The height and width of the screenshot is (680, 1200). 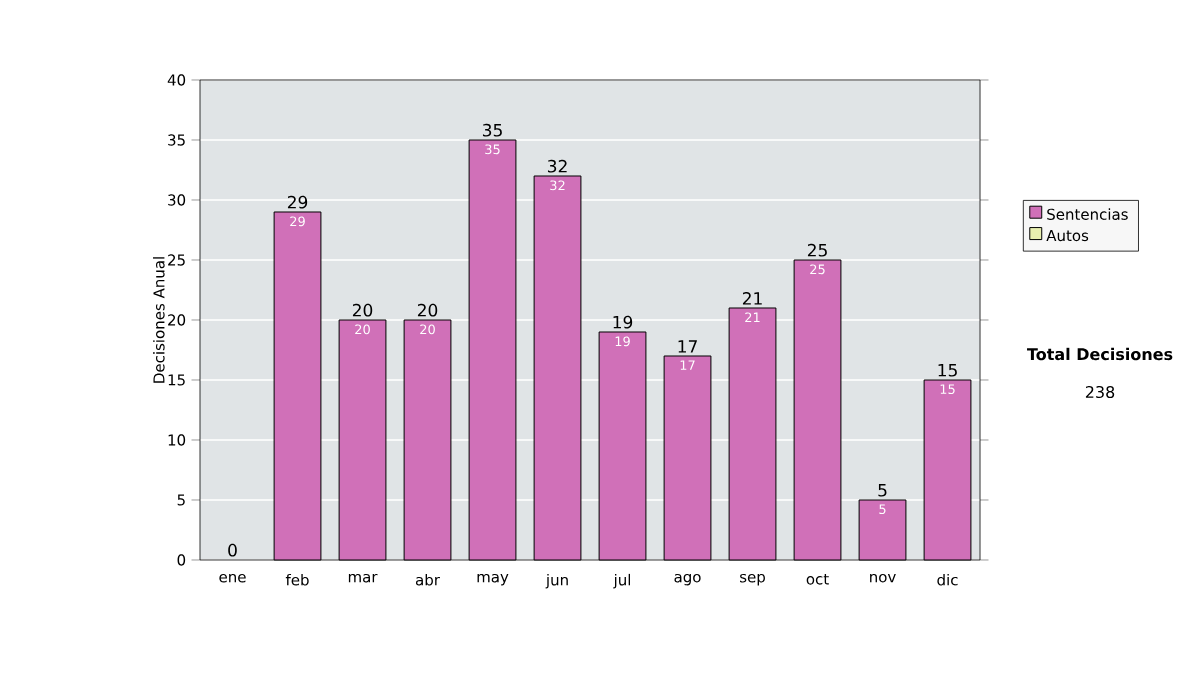 I want to click on total-label: 21, so click(x=752, y=298).